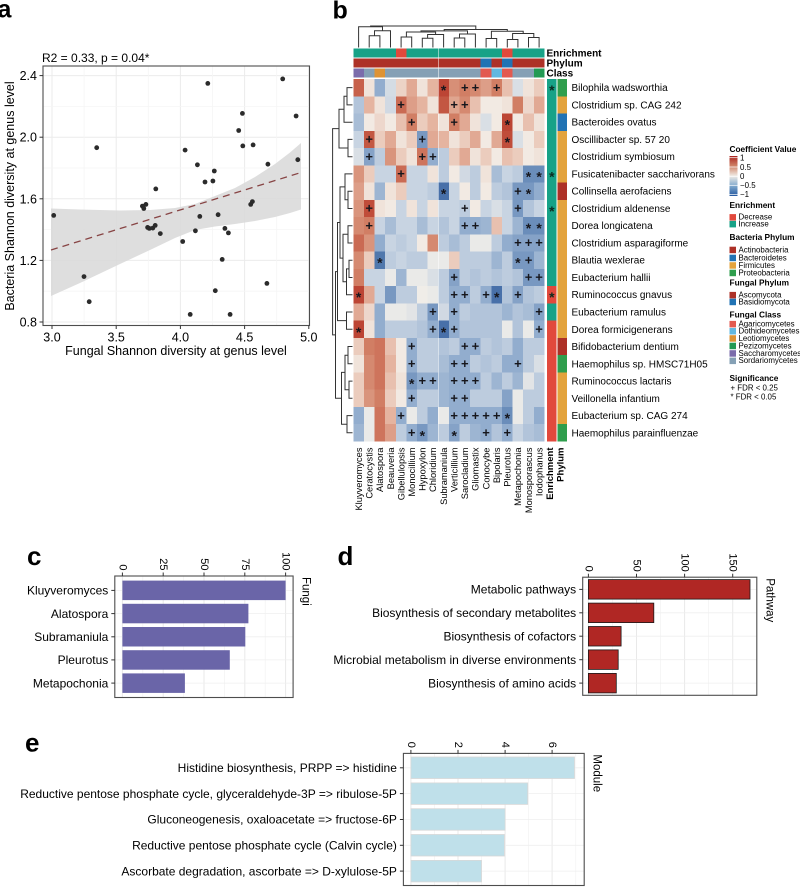 Image resolution: width=800 pixels, height=887 pixels. What do you see at coordinates (597, 773) in the screenshot?
I see `svg-text: Module` at bounding box center [597, 773].